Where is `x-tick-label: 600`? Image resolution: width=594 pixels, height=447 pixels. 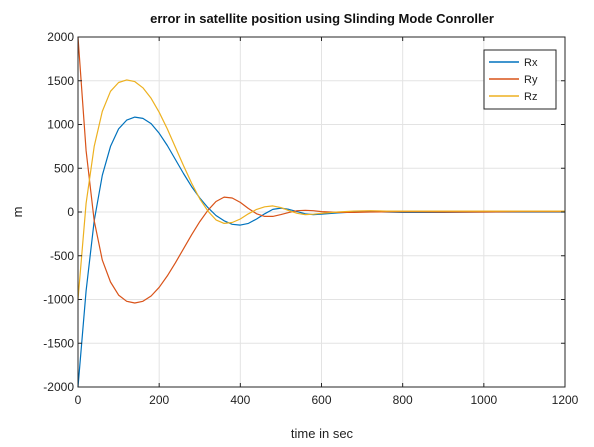
x-tick-label: 600 is located at coordinates (321, 400).